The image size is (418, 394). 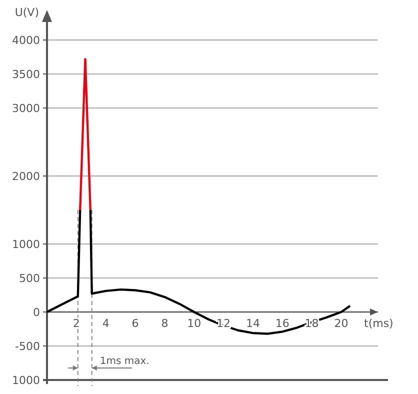 What do you see at coordinates (282, 323) in the screenshot?
I see `x-tick-label: 16` at bounding box center [282, 323].